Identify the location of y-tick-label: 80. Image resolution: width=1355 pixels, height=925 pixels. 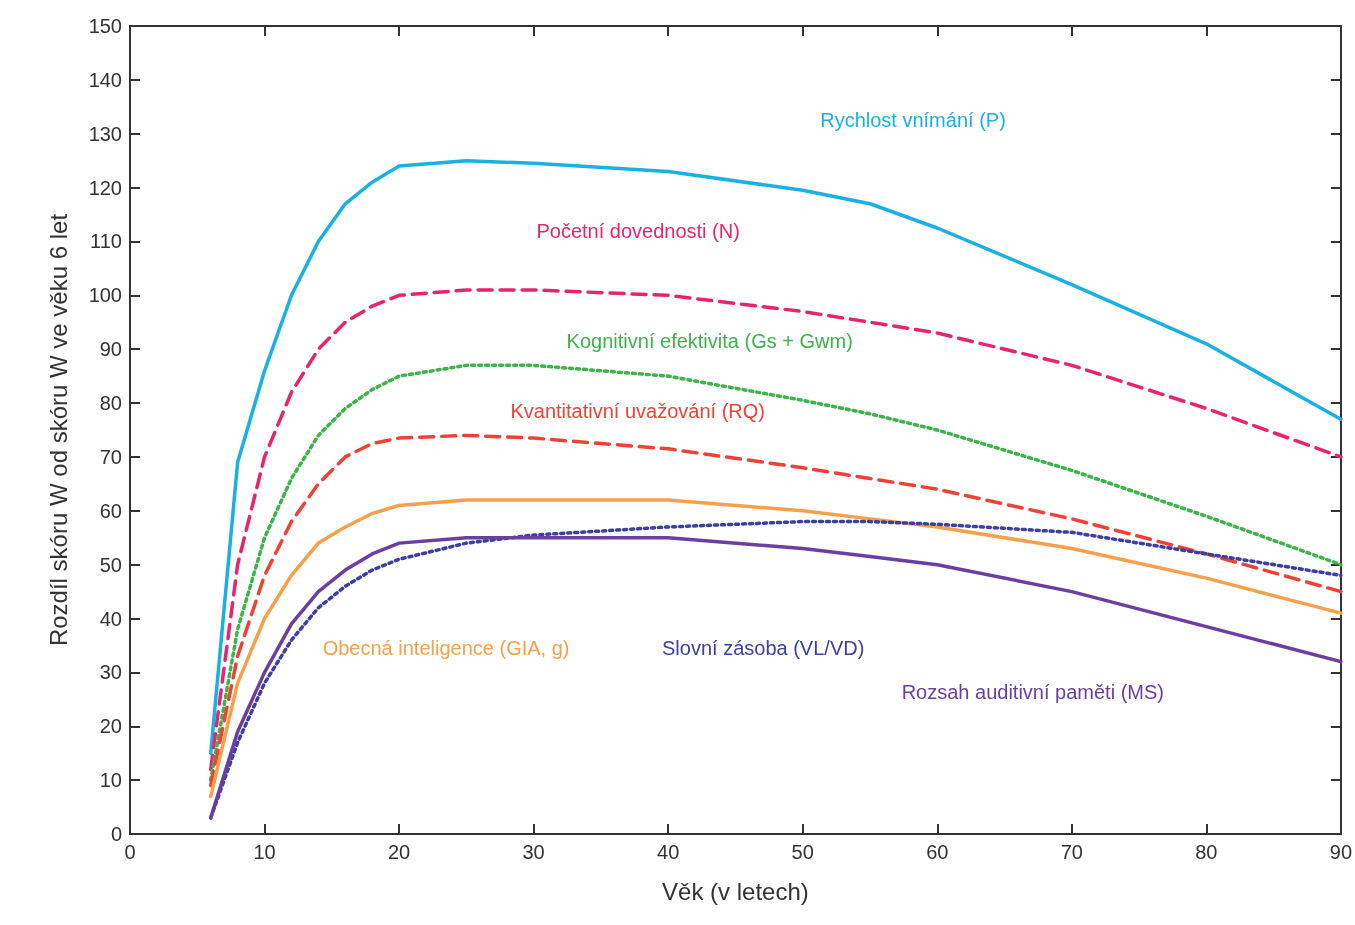
(110, 403).